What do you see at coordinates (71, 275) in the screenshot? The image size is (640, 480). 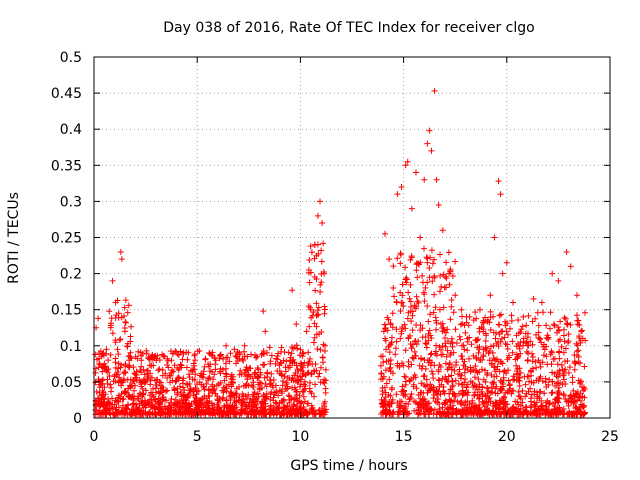 I see `y-tick-label: 0.2` at bounding box center [71, 275].